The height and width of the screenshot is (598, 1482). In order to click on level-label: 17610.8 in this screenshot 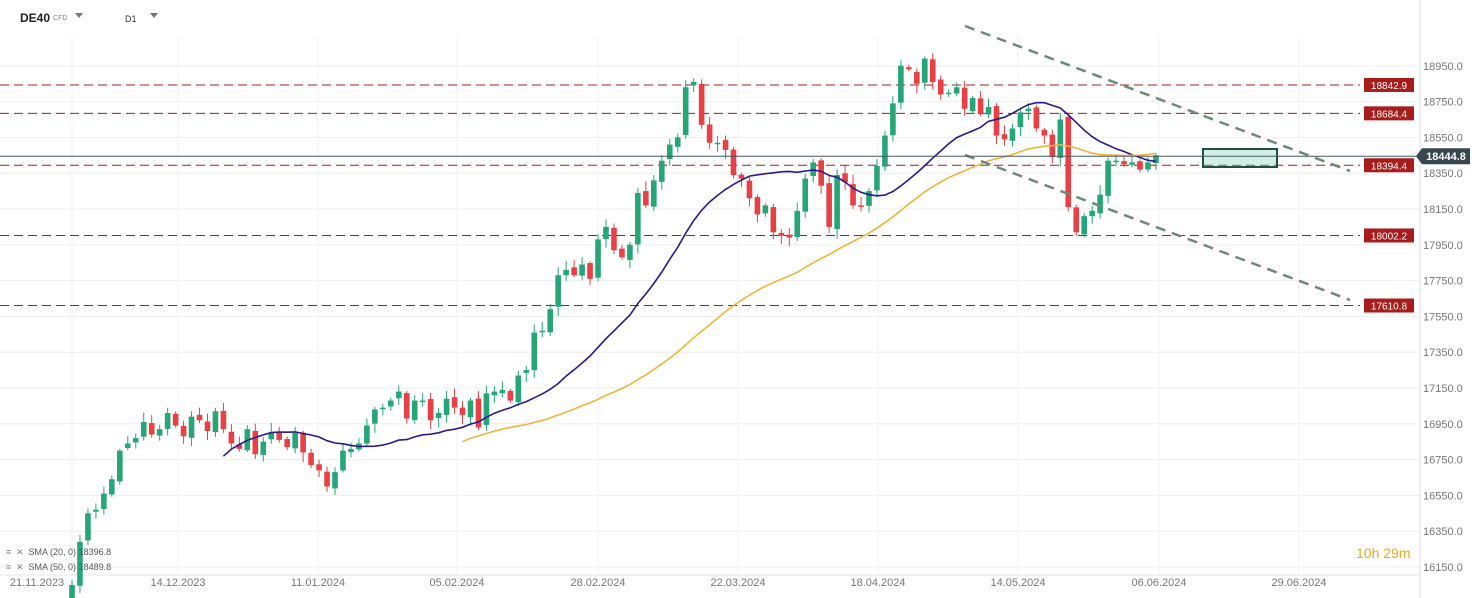, I will do `click(1389, 307)`.